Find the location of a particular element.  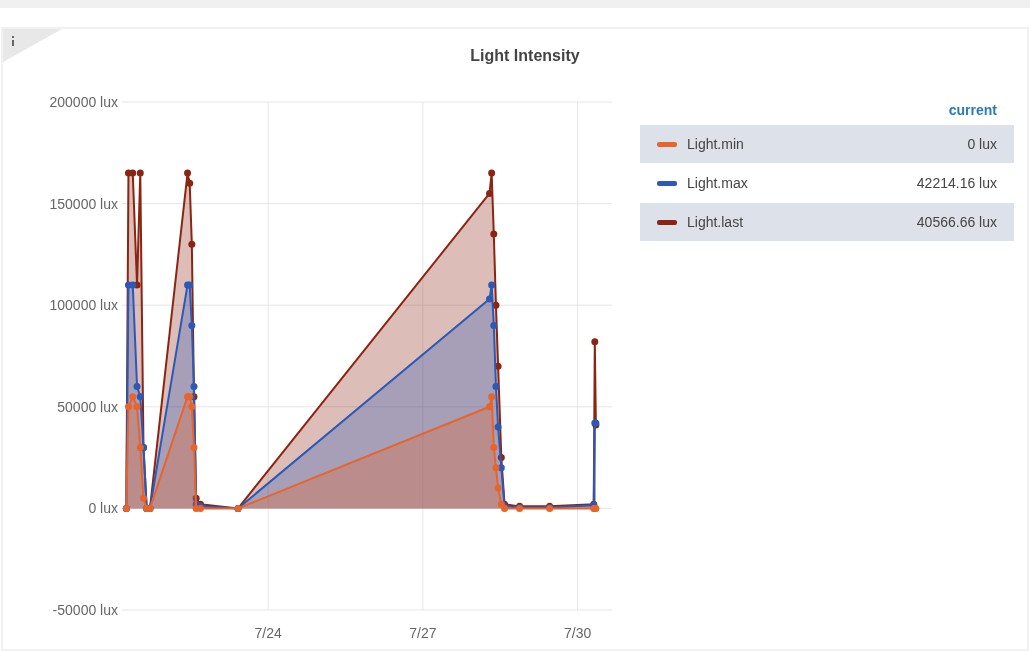

y-tick-label: 150000 lux is located at coordinates (83, 203).